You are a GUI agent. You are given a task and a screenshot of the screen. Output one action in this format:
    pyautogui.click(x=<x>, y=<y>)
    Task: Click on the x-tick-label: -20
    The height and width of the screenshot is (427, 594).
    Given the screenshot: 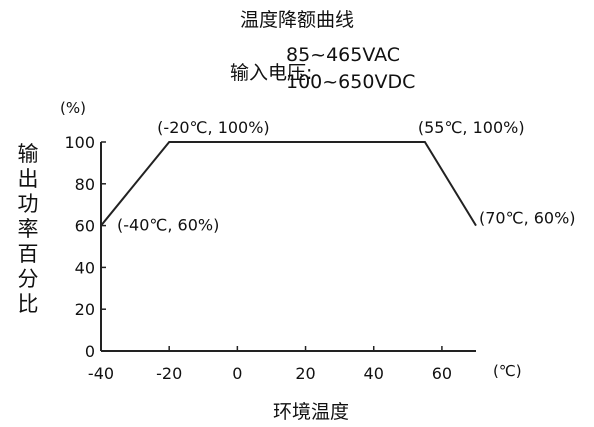 What is the action you would take?
    pyautogui.click(x=169, y=373)
    